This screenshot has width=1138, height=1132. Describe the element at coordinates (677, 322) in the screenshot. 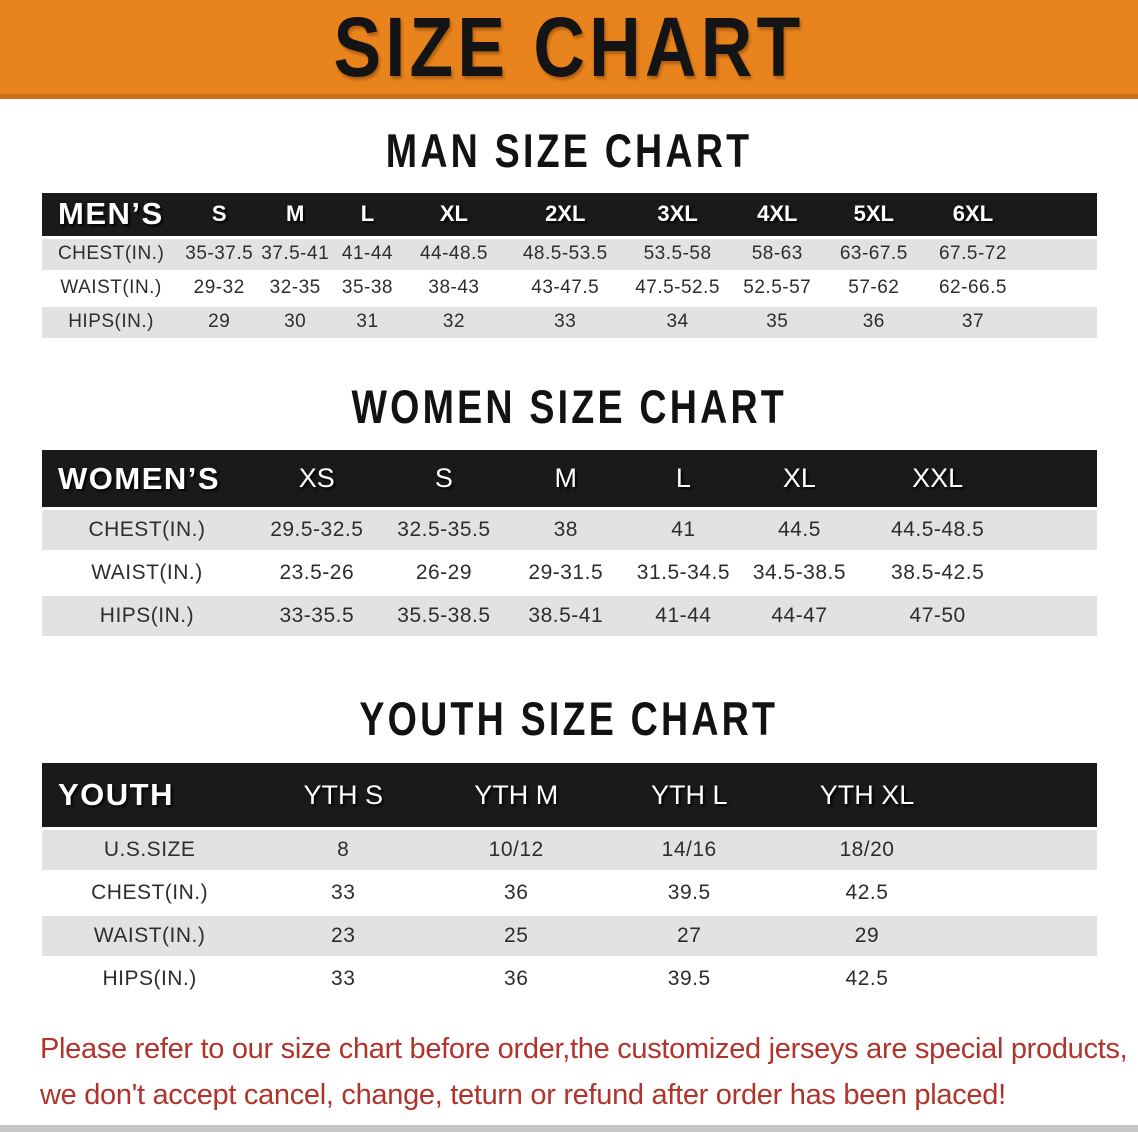

I see `value-cell: 34` at that location.